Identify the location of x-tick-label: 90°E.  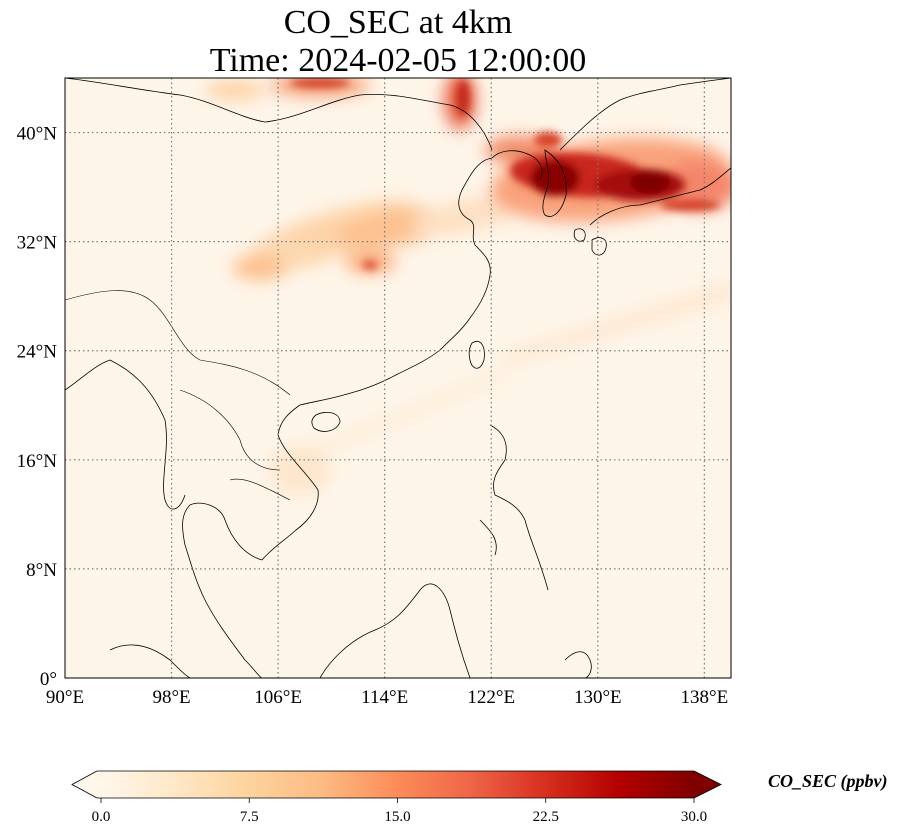
(65, 697).